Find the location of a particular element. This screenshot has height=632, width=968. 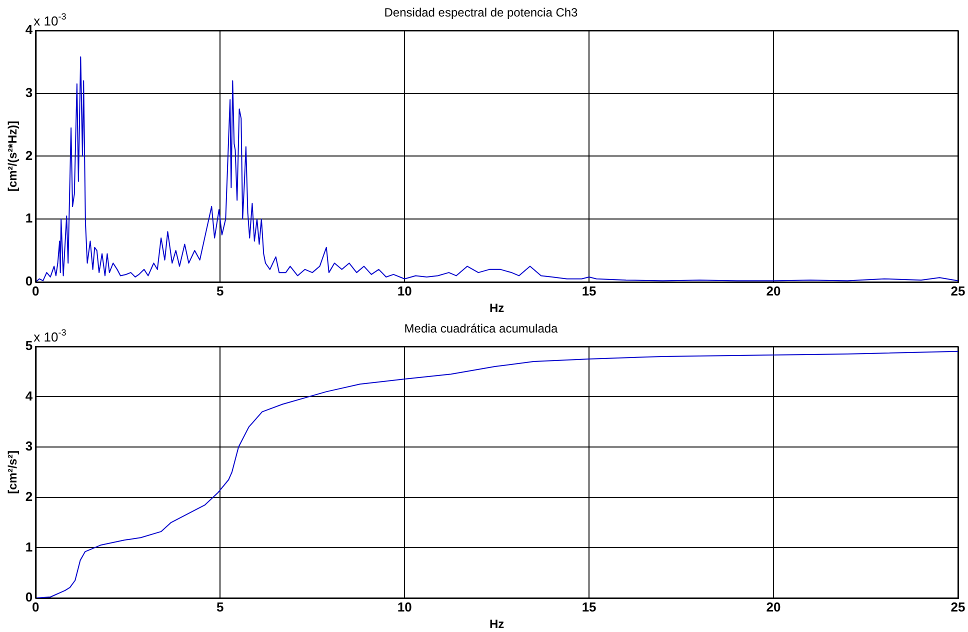

y-axis-title: [cm²/(s²*Hz)] is located at coordinates (13, 156).